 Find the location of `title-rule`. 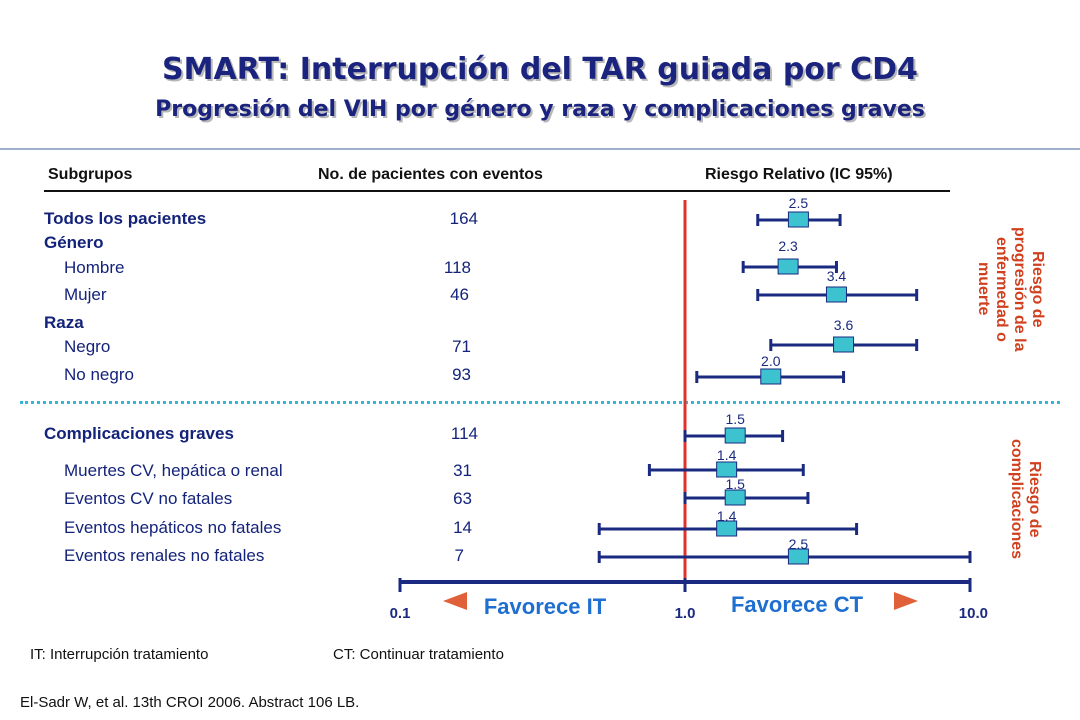

title-rule is located at coordinates (540, 149).